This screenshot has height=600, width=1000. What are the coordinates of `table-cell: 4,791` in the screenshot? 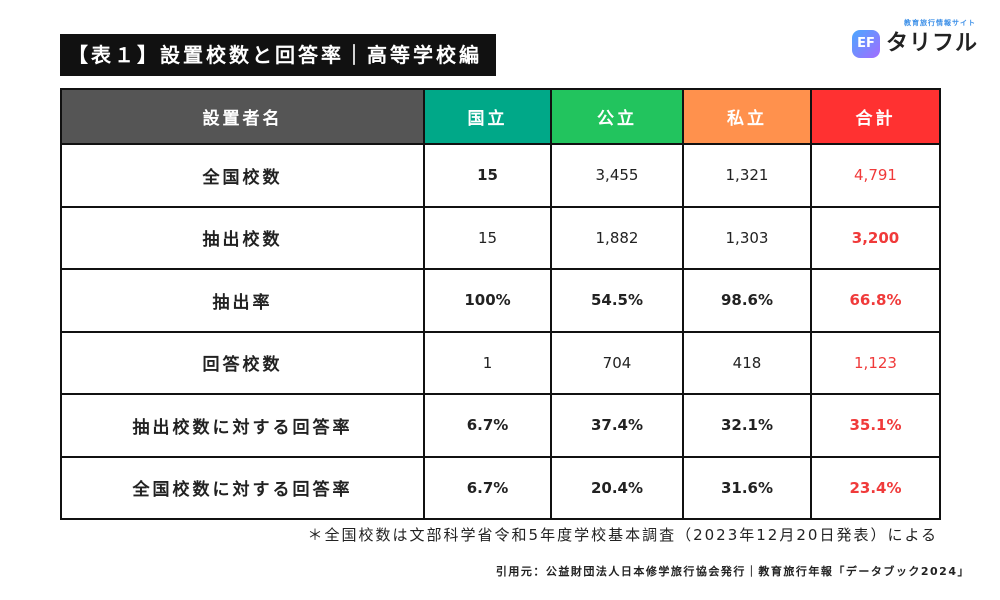 It's located at (875, 175).